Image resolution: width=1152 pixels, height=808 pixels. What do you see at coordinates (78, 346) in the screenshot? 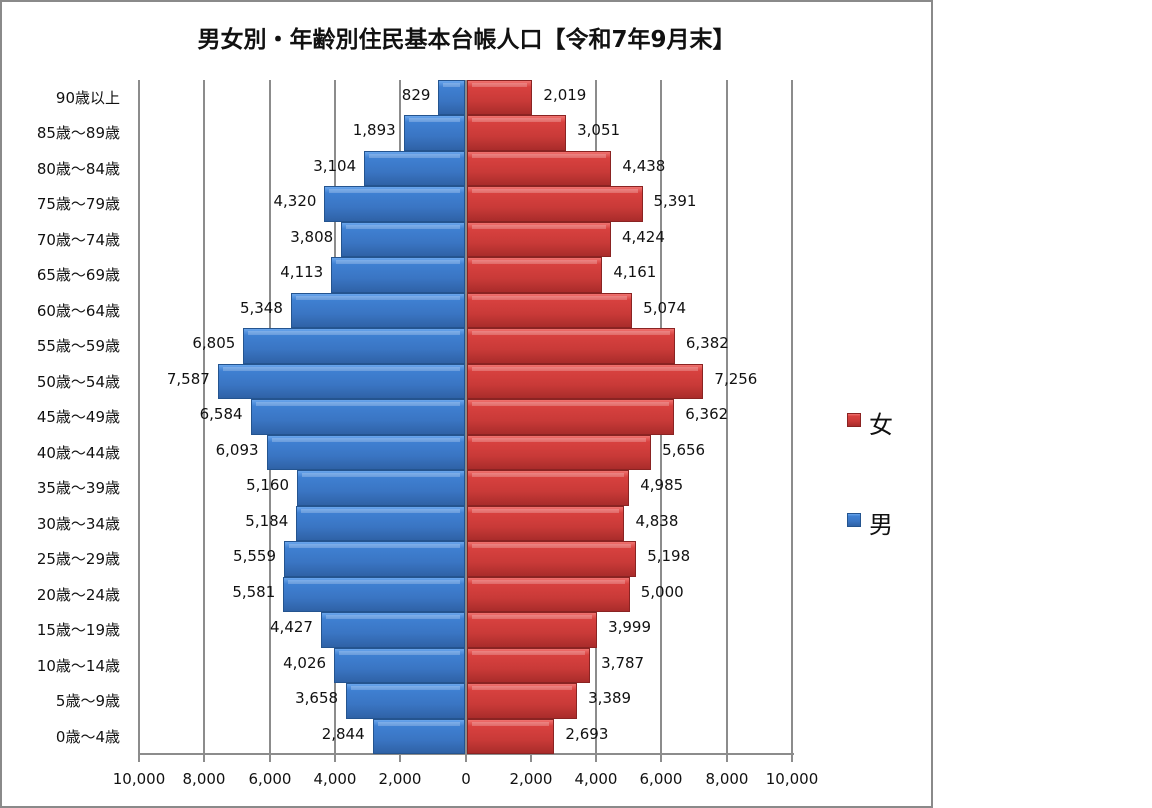
I see `category-label: 55歳～59歳` at bounding box center [78, 346].